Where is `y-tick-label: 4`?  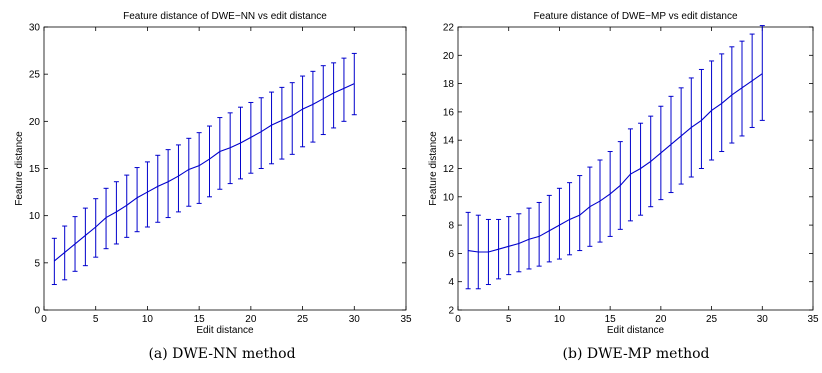
y-tick-label: 4 is located at coordinates (451, 282).